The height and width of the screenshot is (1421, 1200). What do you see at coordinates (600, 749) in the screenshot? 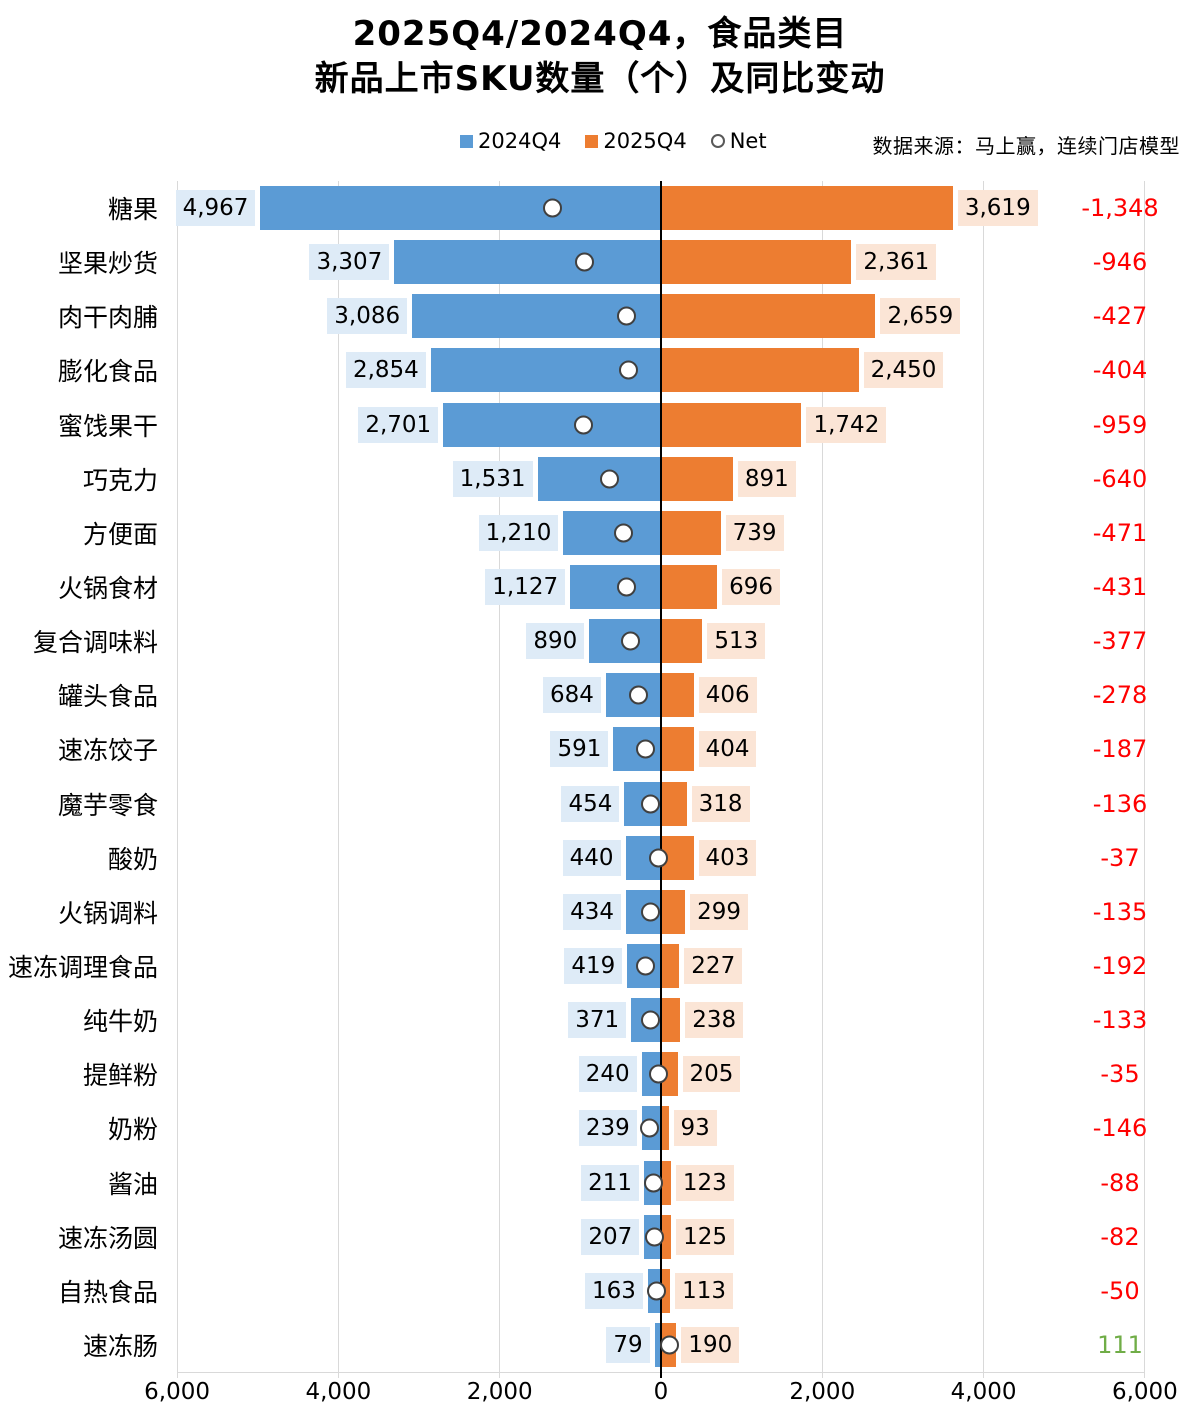
I see `chart-row: 速冻饺子 591 404 -187` at bounding box center [600, 749].